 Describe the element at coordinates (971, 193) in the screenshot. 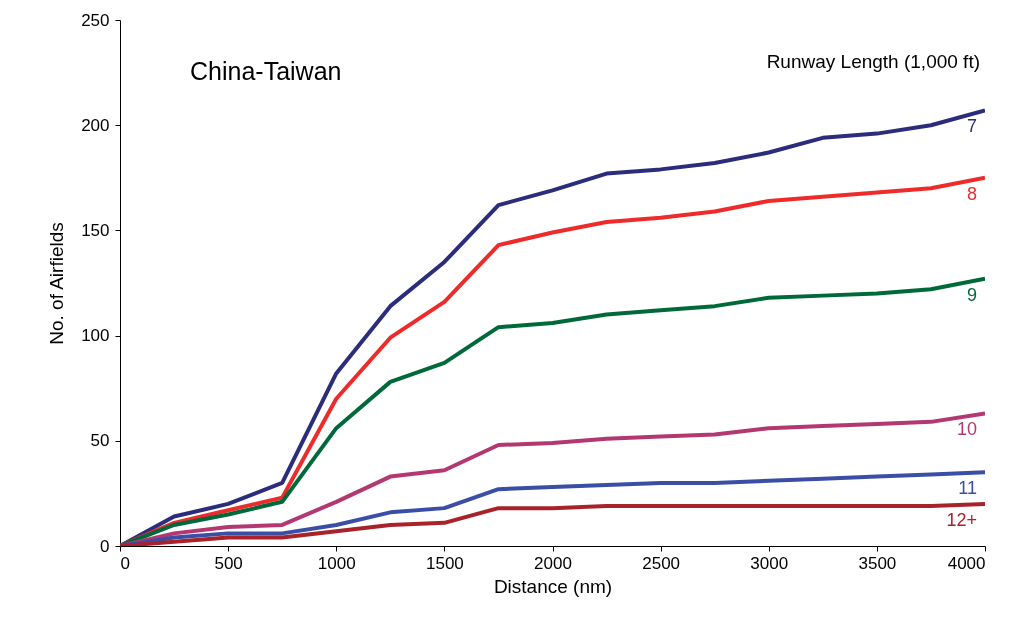

I see `series-label: 8` at that location.